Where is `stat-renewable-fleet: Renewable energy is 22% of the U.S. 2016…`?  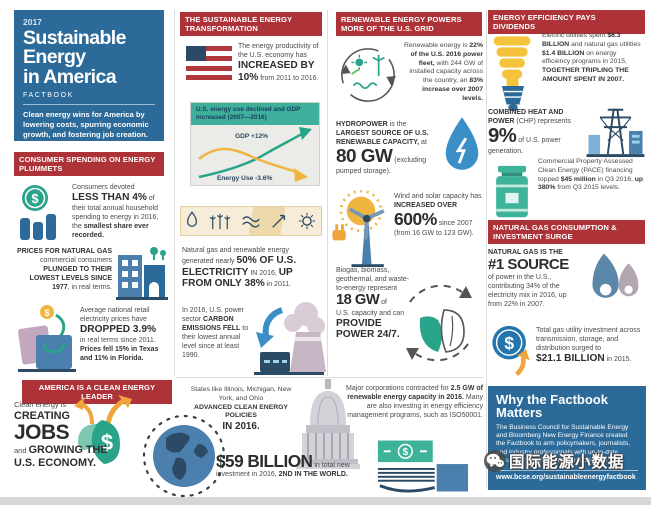
stat-renewable-fleet: Renewable energy is 22% of the U.S. 2016… is located at coordinates (443, 72).